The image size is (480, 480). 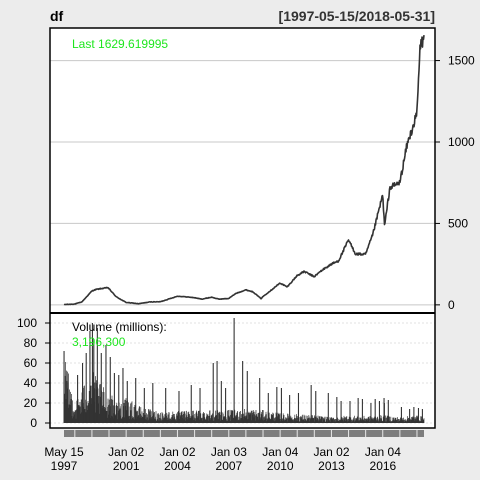 I want to click on x-tick-label-year: 1997, so click(x=64, y=466).